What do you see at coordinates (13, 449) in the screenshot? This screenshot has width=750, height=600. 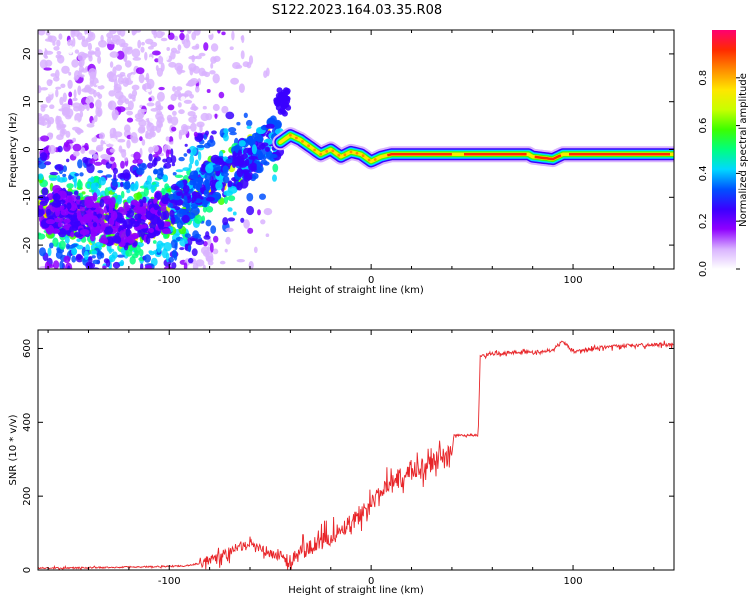 I see `snr-y-label: SNR (10 * v/v)` at bounding box center [13, 449].